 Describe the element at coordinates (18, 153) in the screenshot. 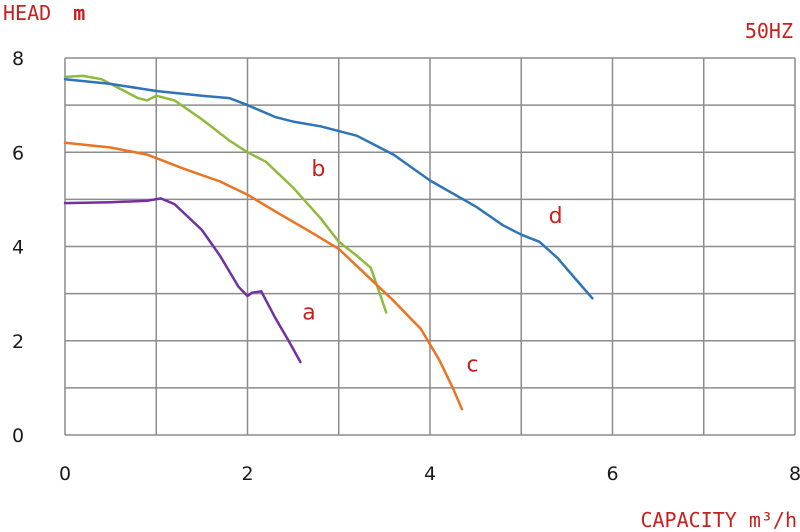

I see `y-tick-label: 6` at that location.